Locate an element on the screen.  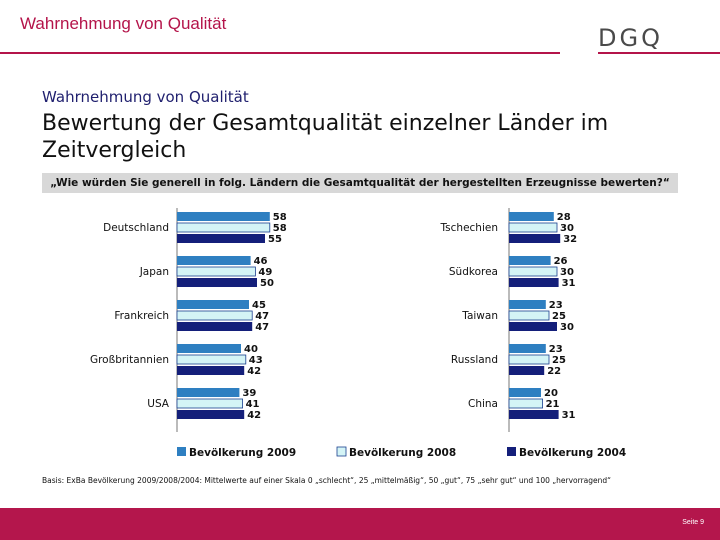
category-label: Großbritannien is located at coordinates (129, 360).